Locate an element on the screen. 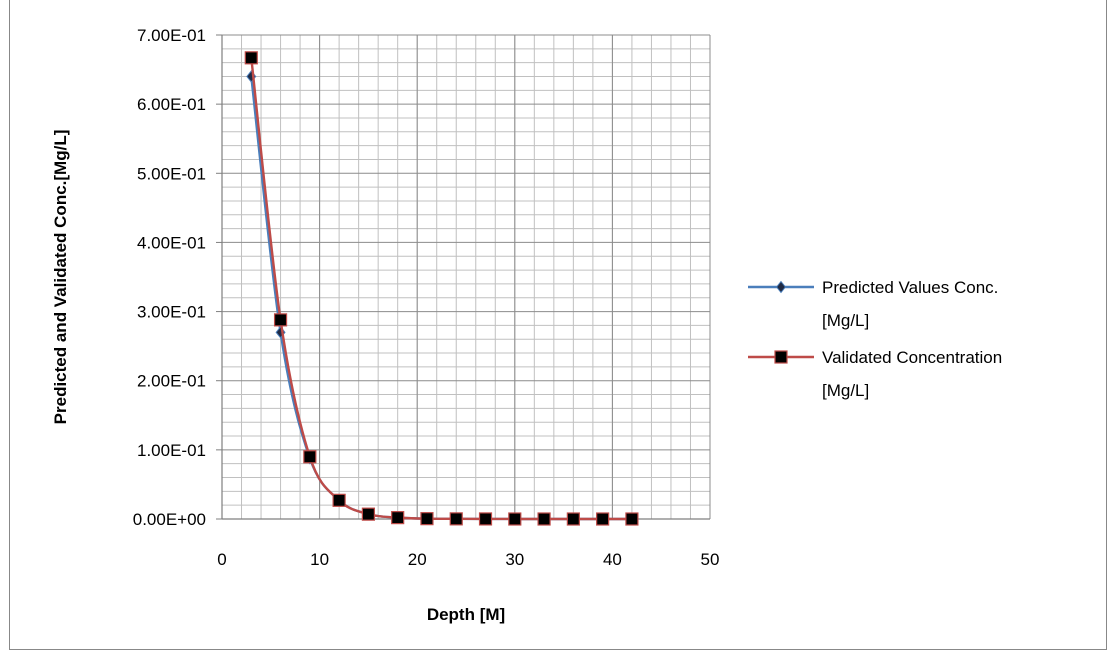 The image size is (1111, 655). legend-diamond-marker is located at coordinates (781, 287).